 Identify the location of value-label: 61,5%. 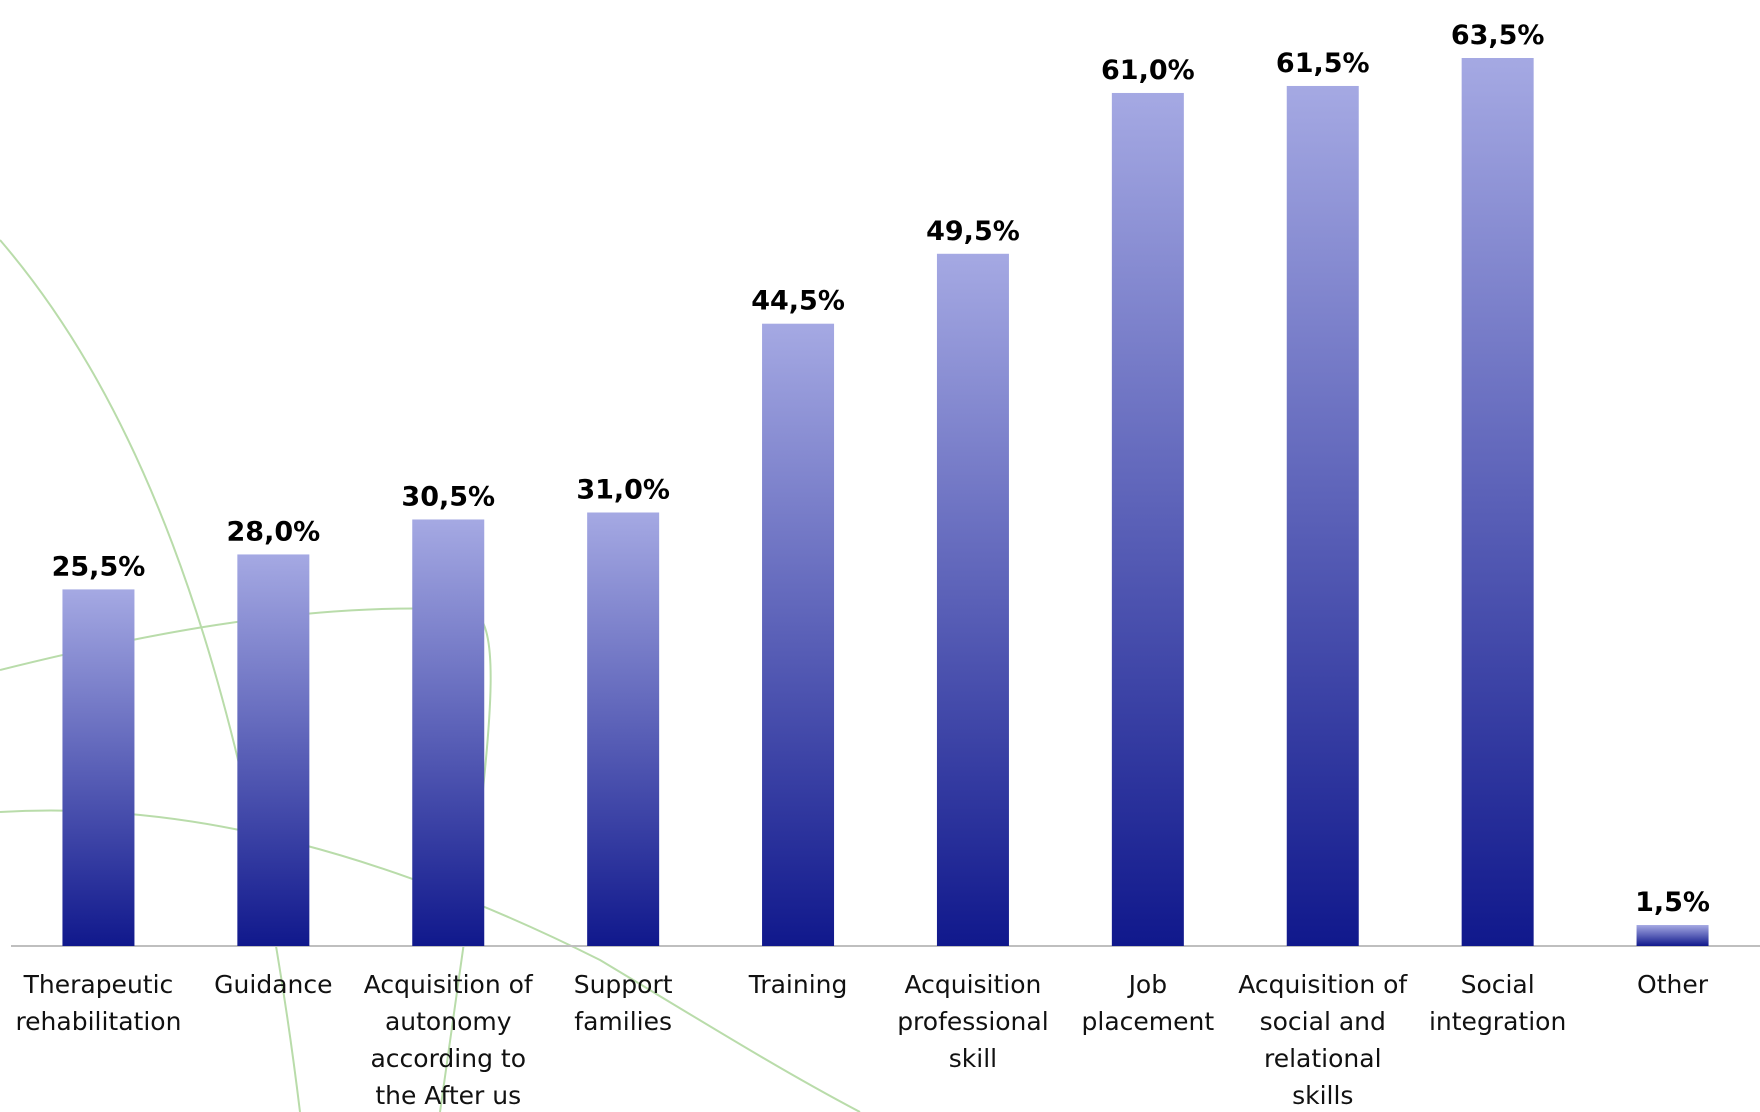
(1323, 63).